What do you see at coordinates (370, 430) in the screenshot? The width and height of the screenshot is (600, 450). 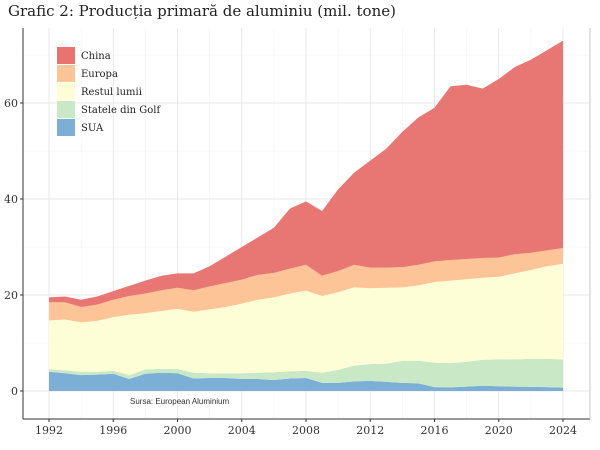 I see `x-tick-label: 2012` at bounding box center [370, 430].